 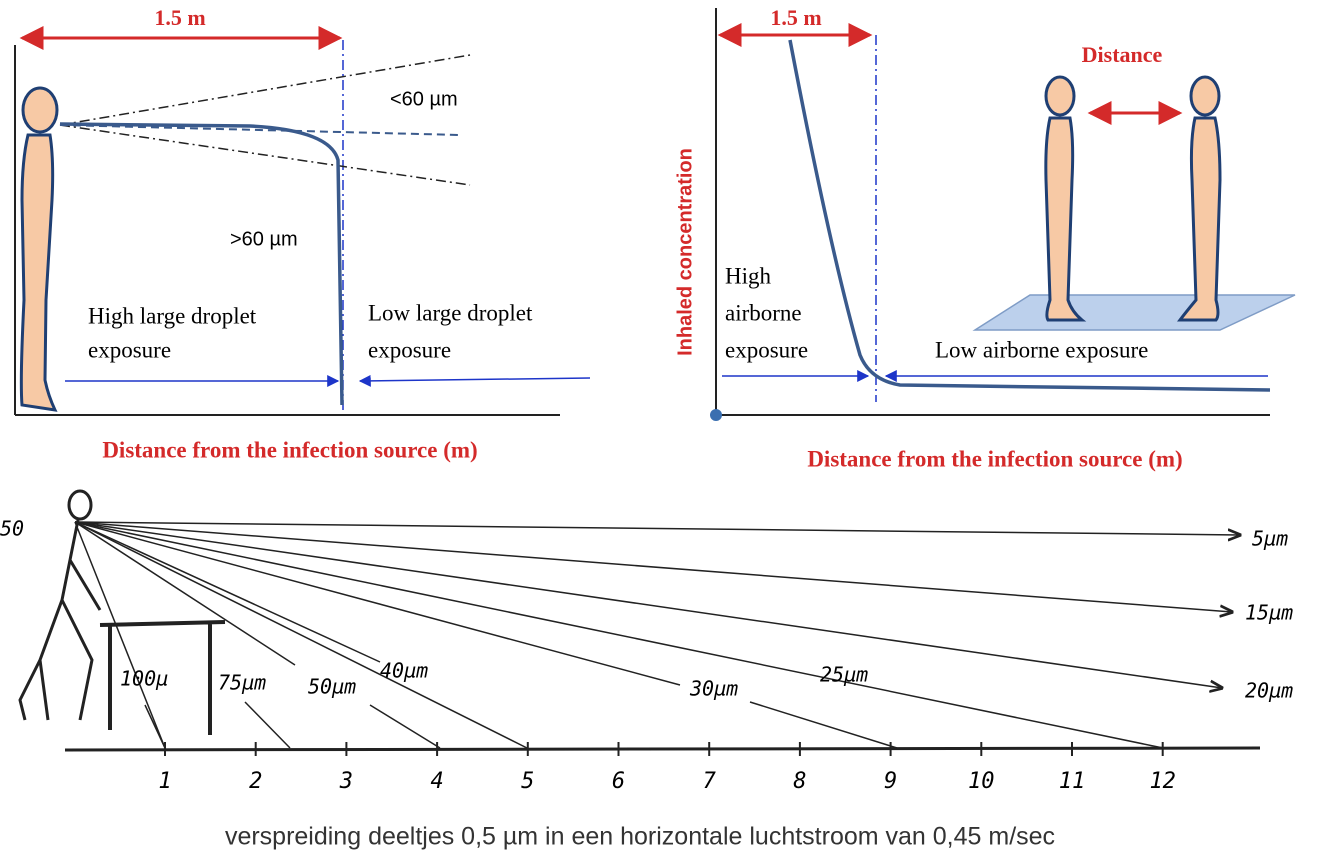 I want to click on tick-label: 6, so click(x=618, y=781).